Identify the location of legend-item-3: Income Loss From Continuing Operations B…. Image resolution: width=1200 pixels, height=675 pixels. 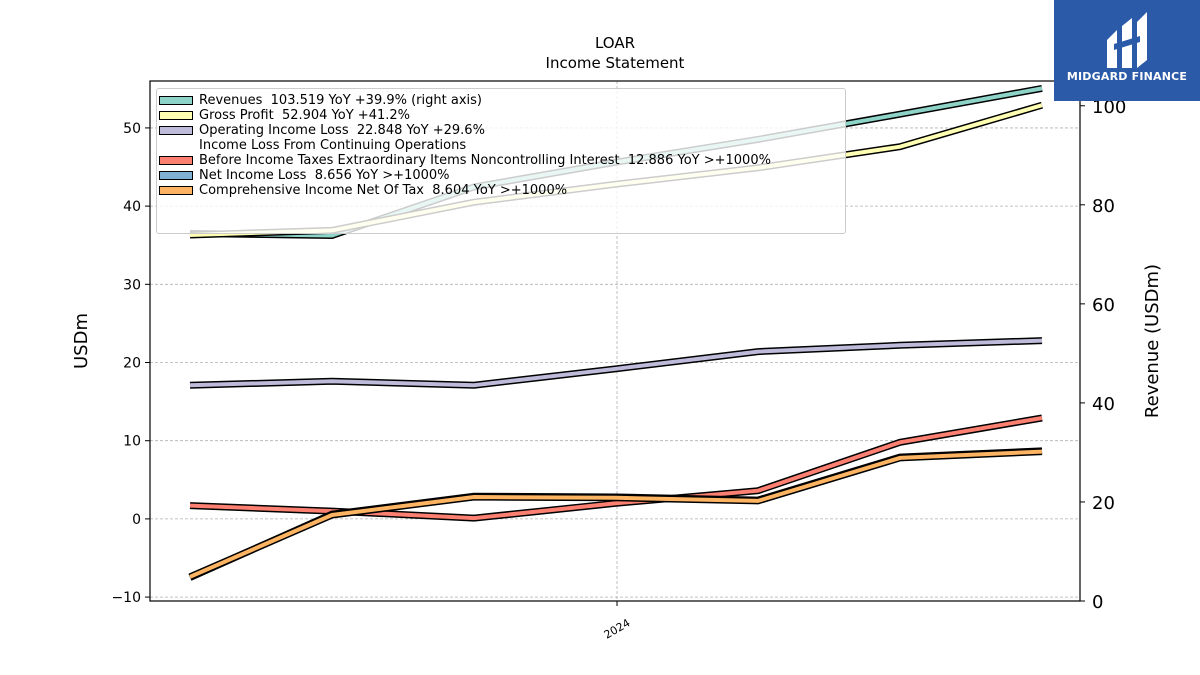
(502, 153).